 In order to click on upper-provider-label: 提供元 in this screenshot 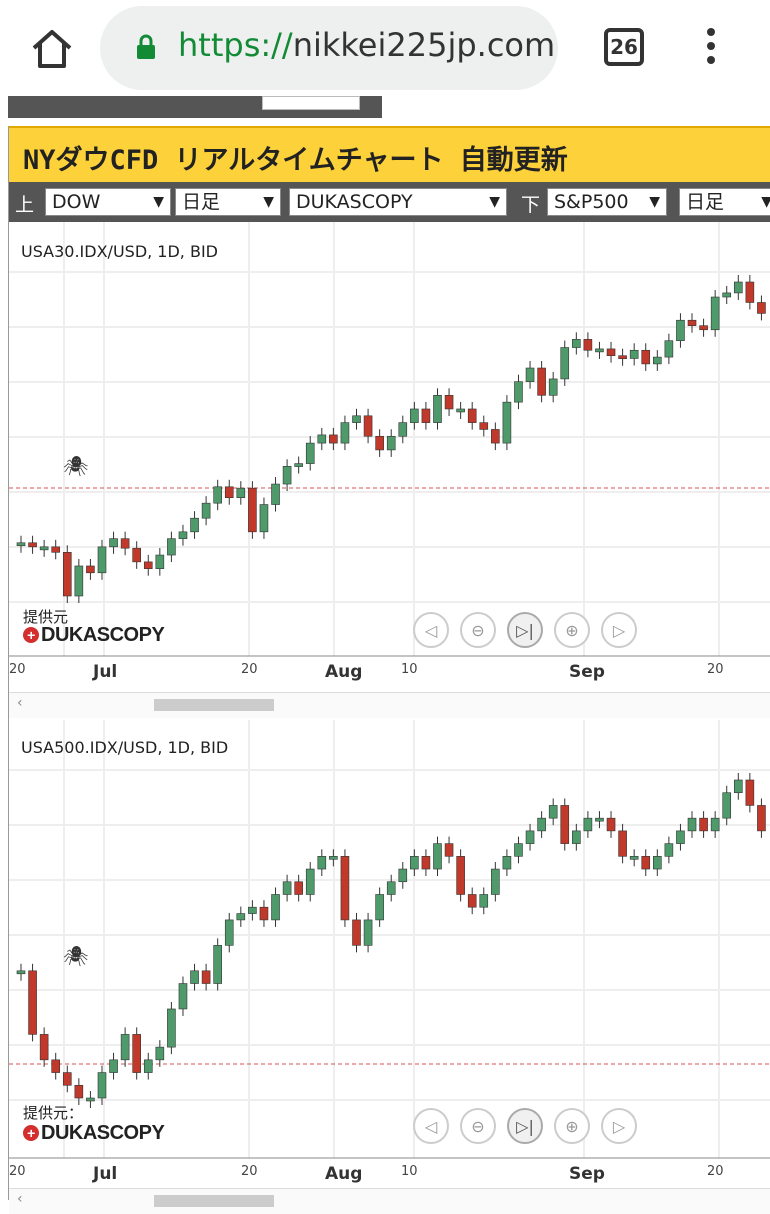, I will do `click(46, 617)`.